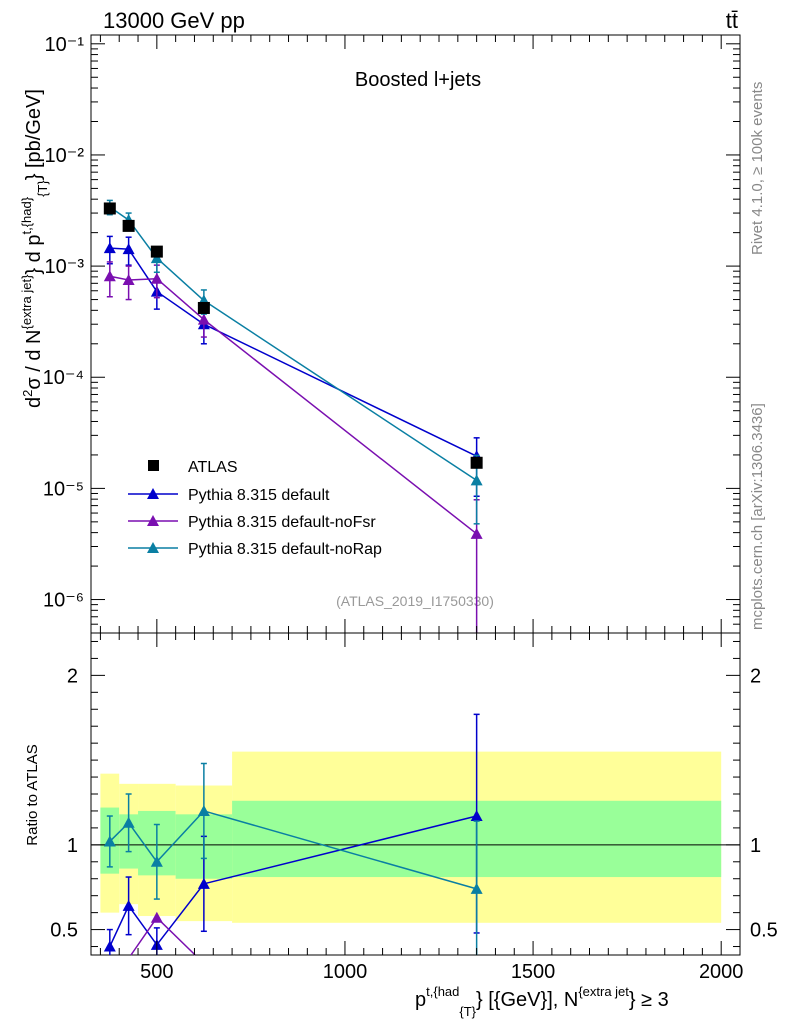 The height and width of the screenshot is (1024, 786). Describe the element at coordinates (285, 549) in the screenshot. I see `legend-label-norap: Pythia 8.315 default-noRap` at that location.